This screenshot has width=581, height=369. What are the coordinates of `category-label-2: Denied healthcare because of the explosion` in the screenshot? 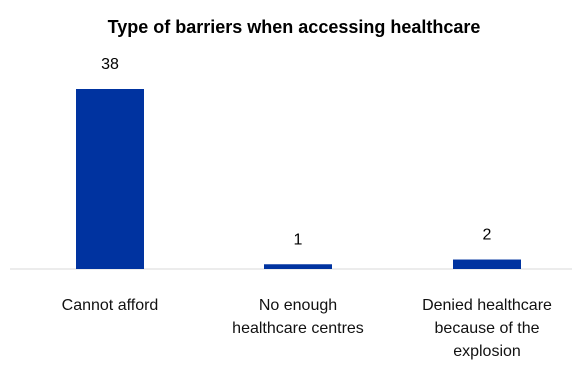 It's located at (487, 328).